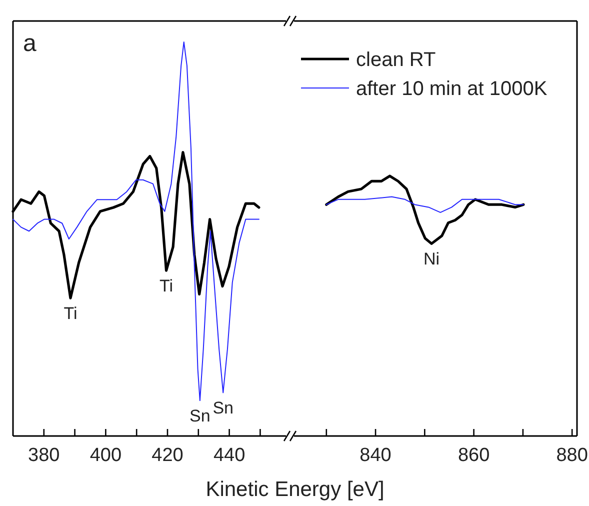 The width and height of the screenshot is (589, 506). Describe the element at coordinates (44, 455) in the screenshot. I see `x-tick-label: 380` at that location.